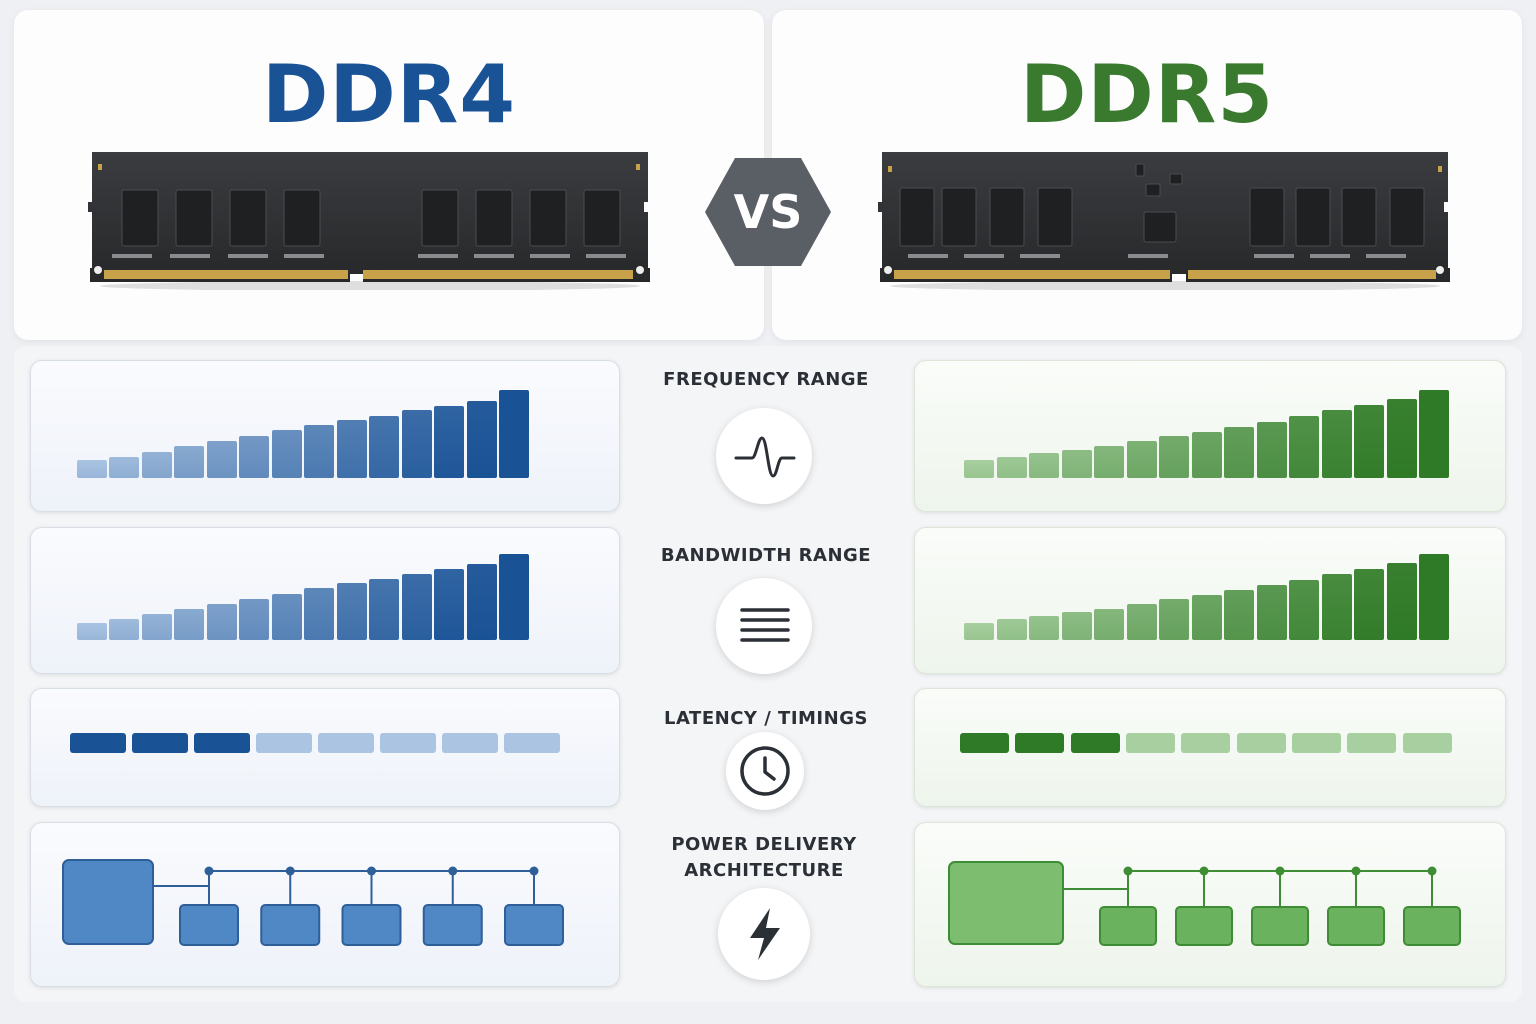 The width and height of the screenshot is (1536, 1024). I want to click on waveform-icon, so click(764, 456).